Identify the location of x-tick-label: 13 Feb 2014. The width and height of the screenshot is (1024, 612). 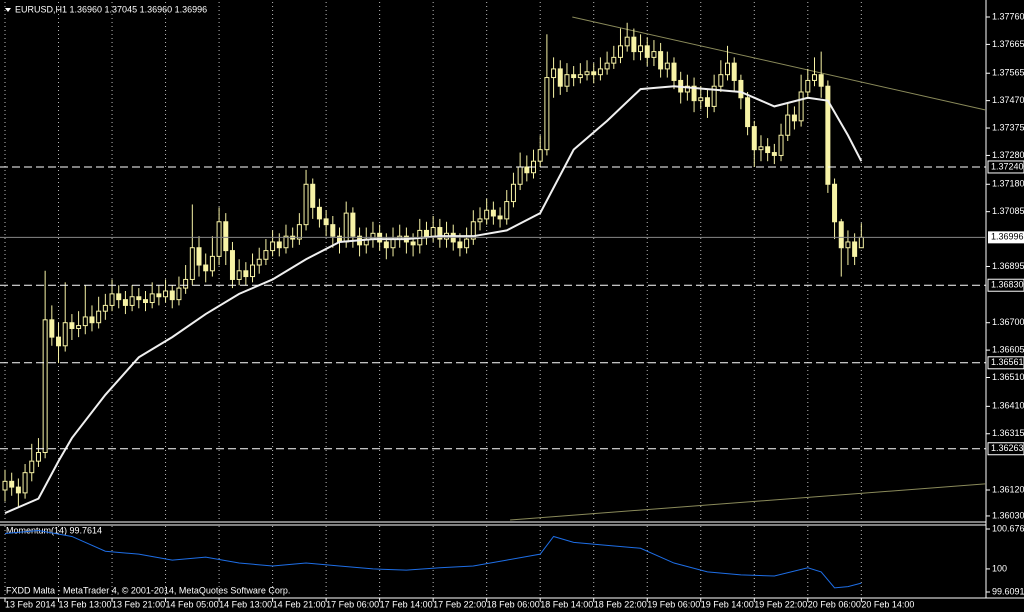
(30, 604).